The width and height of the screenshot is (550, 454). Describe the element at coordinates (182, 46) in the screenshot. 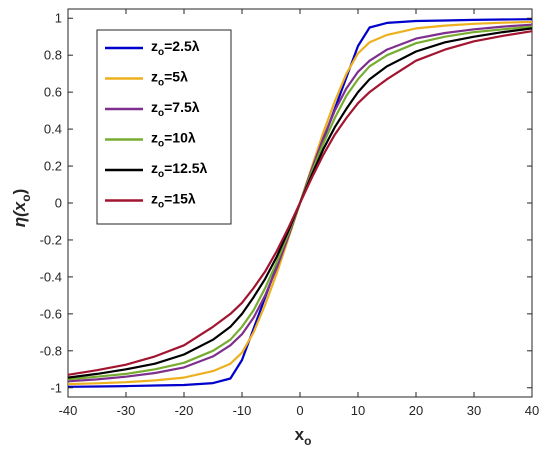

I see `legend-label-suffix: =2.5λ` at that location.